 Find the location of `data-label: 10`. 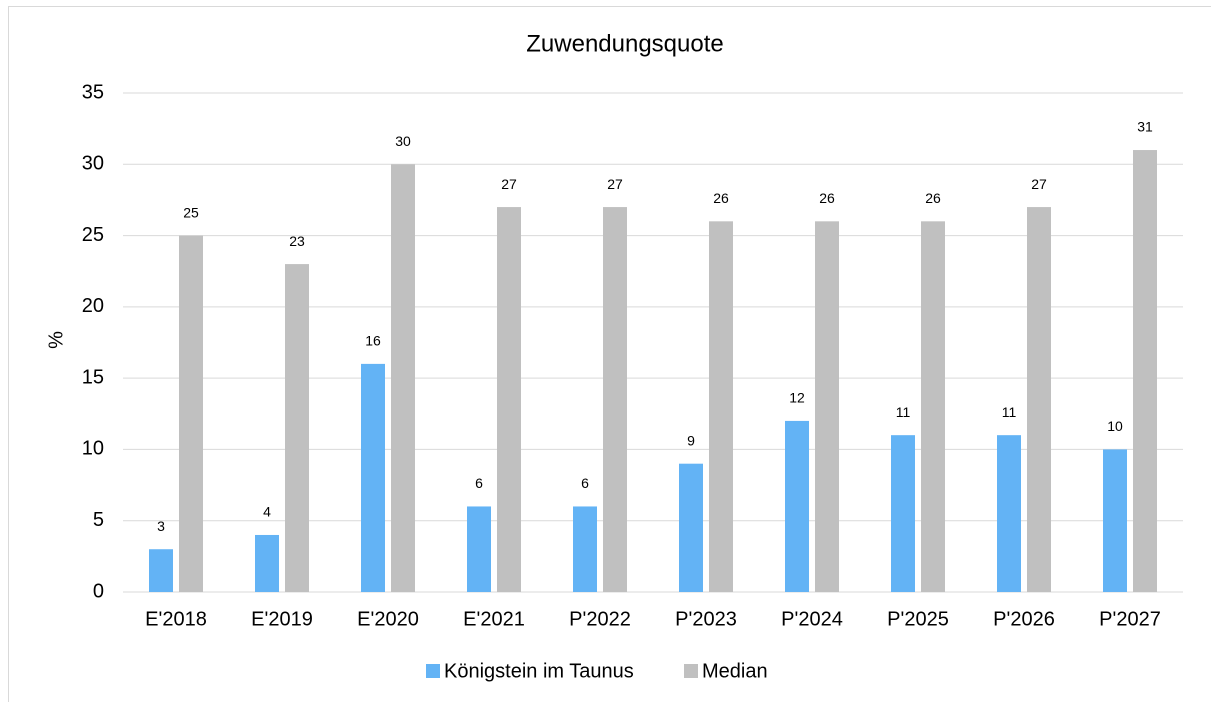

data-label: 10 is located at coordinates (1115, 426).